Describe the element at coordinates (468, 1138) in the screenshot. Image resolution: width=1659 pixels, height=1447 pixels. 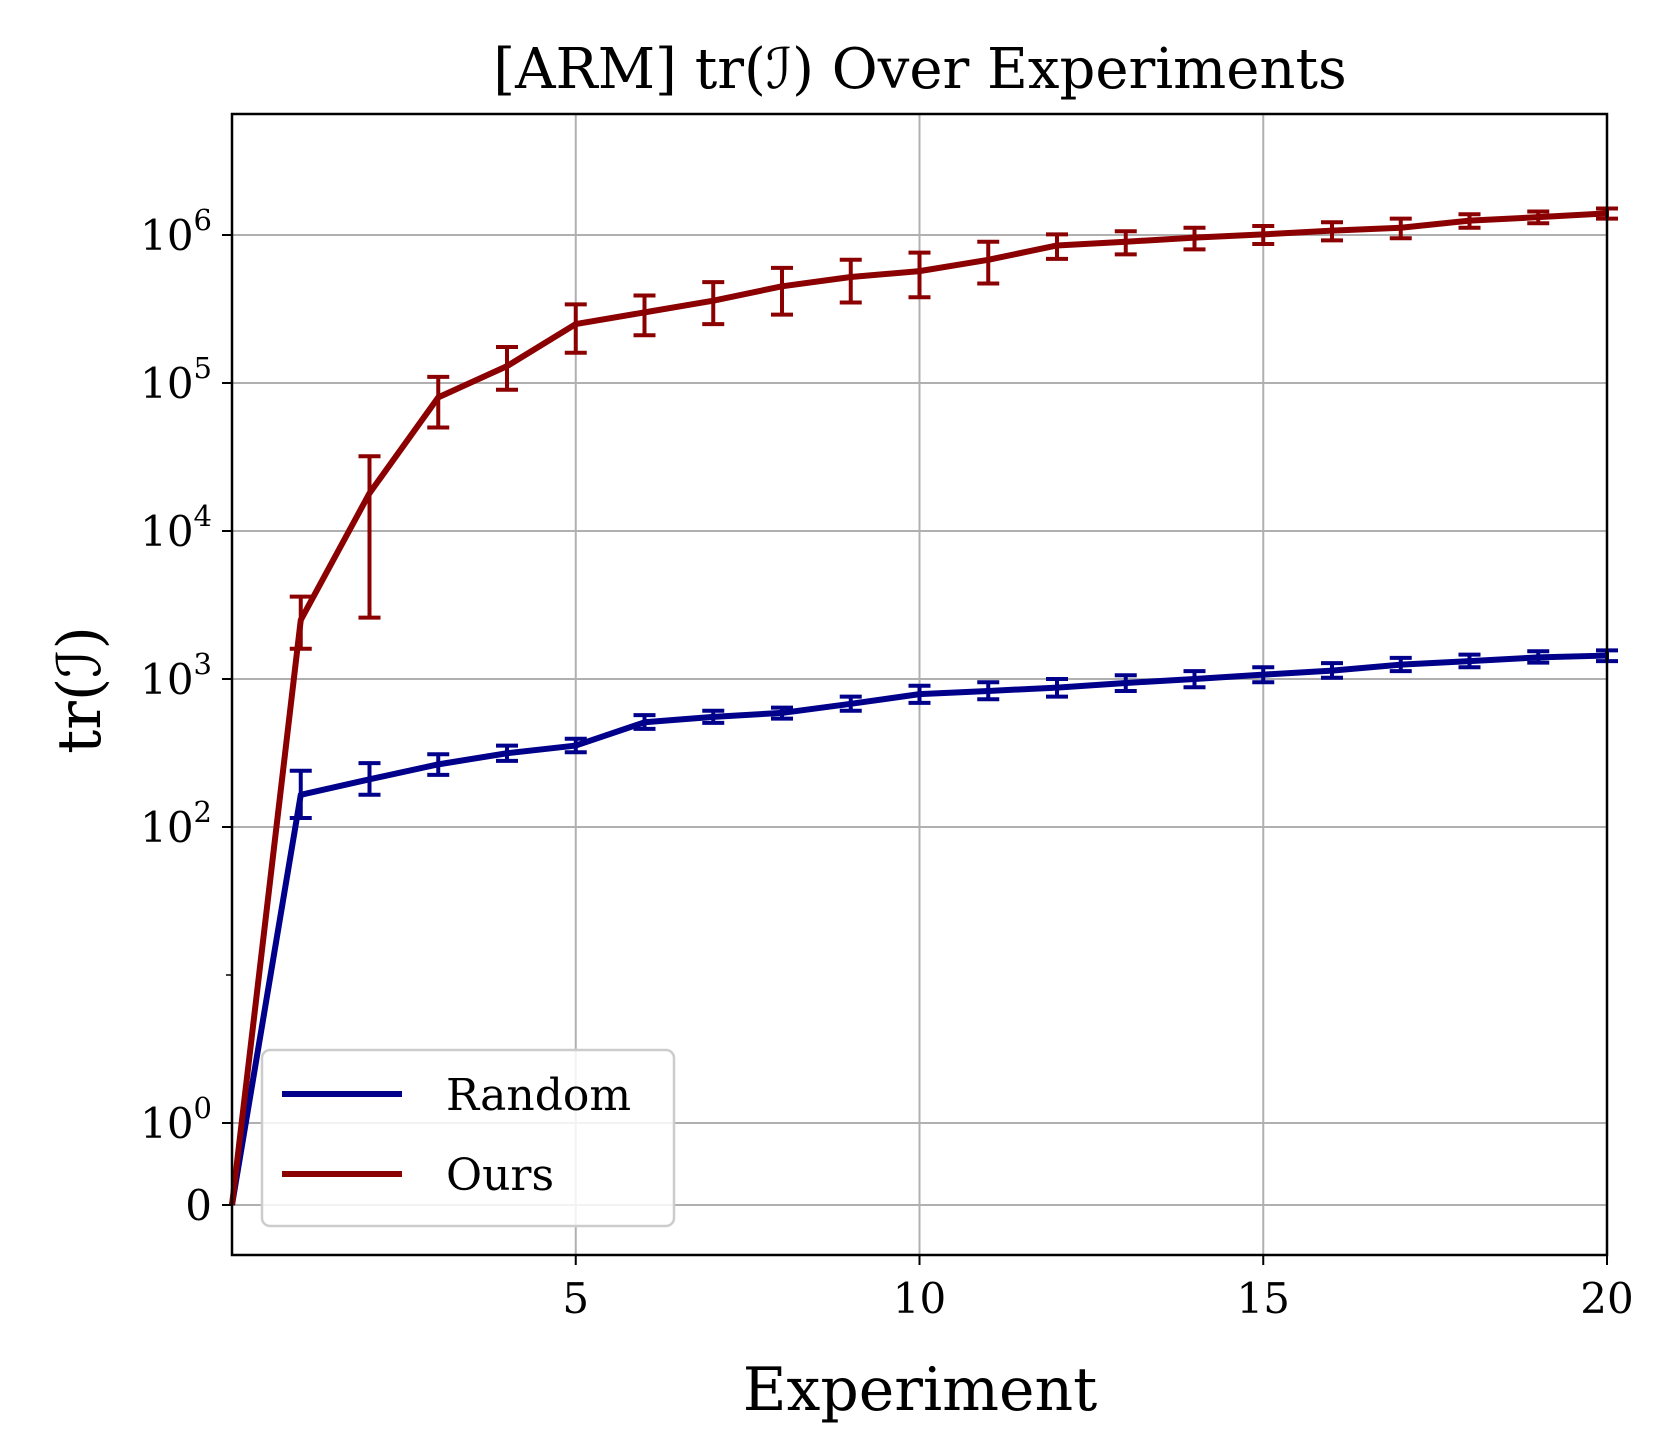
I see `legend: Random Ours` at that location.